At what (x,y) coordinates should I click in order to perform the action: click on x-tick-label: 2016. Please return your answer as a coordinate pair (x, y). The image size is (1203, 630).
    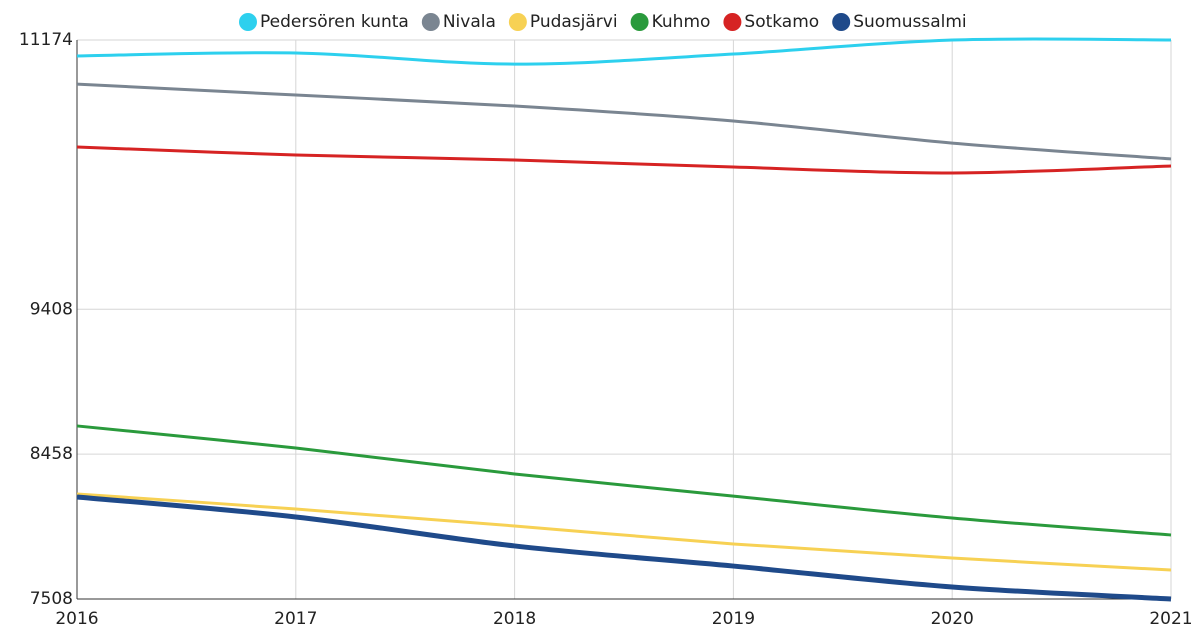
    Looking at the image, I should click on (76, 619).